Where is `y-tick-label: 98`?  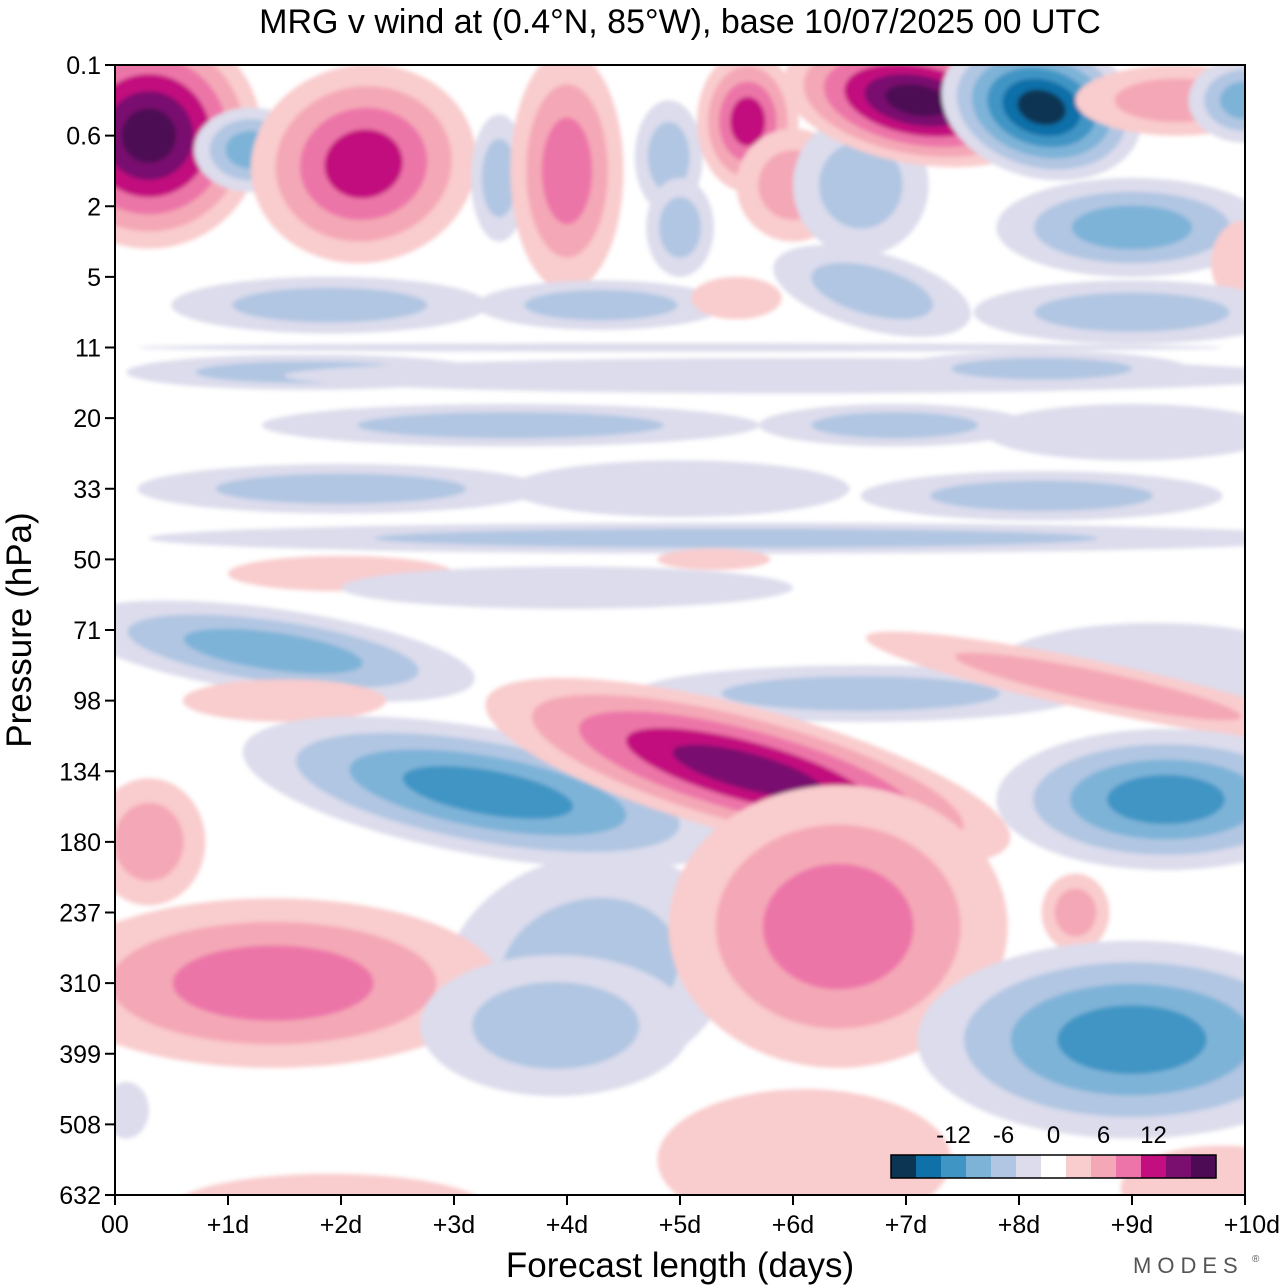
y-tick-label: 98 is located at coordinates (87, 702).